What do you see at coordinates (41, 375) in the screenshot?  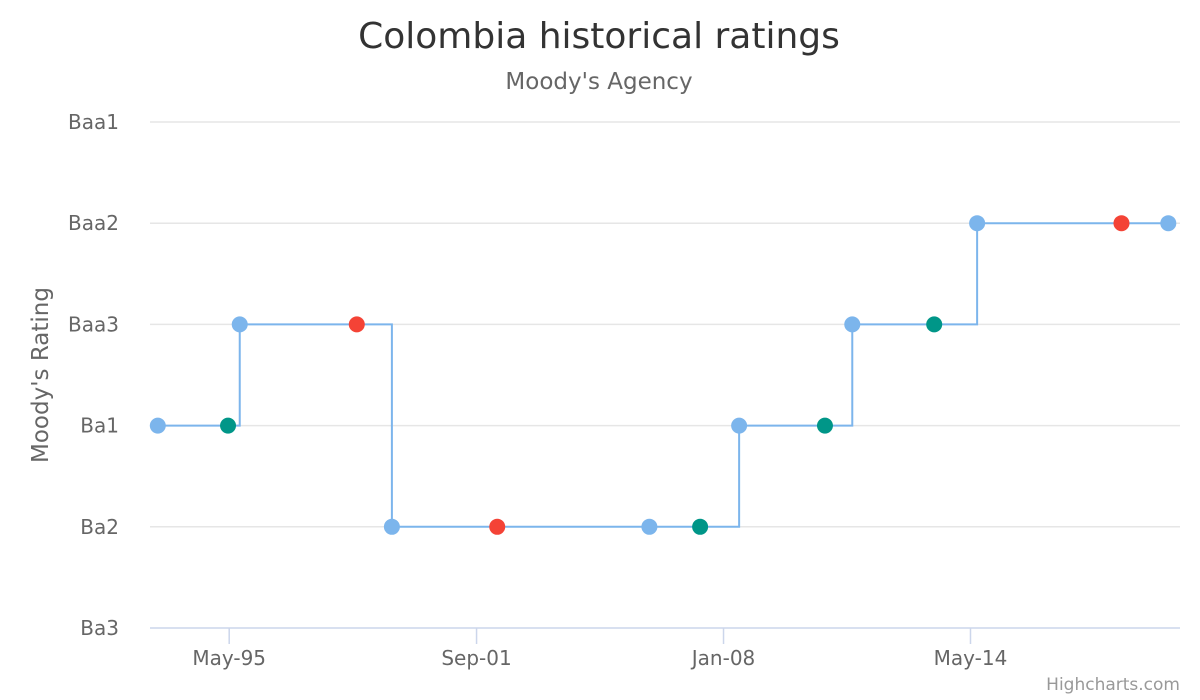 I see `y-axis-title: Moody's Rating` at bounding box center [41, 375].